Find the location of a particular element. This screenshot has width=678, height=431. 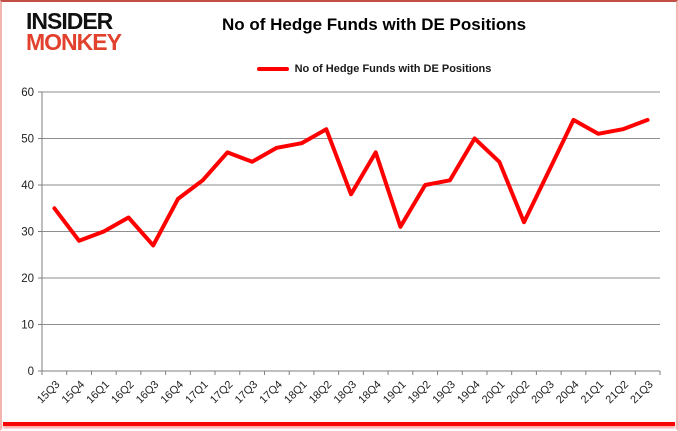

x-tick-label: 16Q3 is located at coordinates (148, 393).